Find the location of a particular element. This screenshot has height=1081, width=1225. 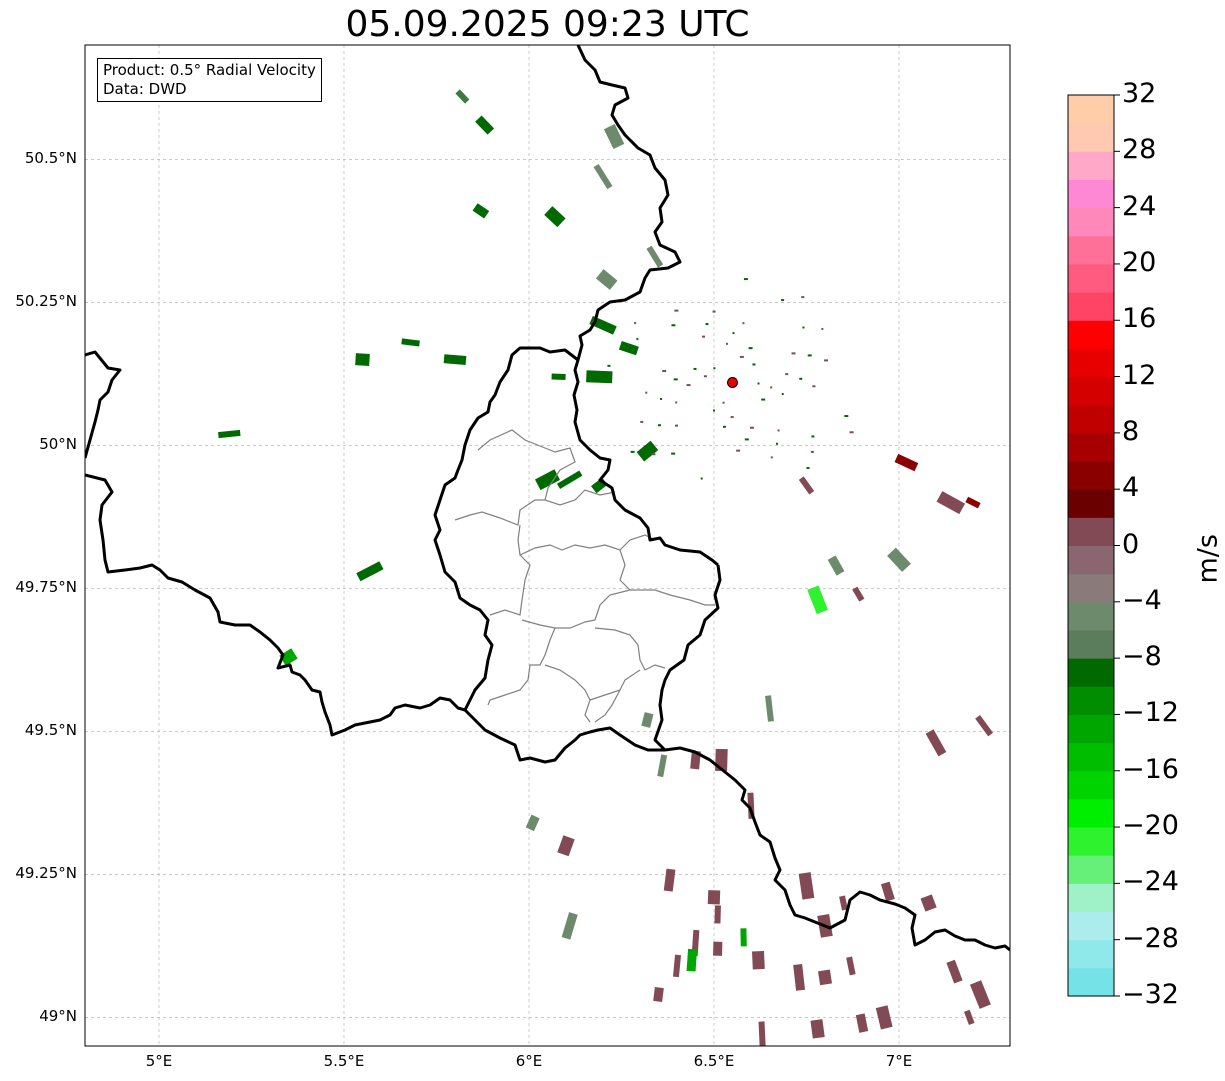

colorbar-tick-label: 32 is located at coordinates (1139, 93).